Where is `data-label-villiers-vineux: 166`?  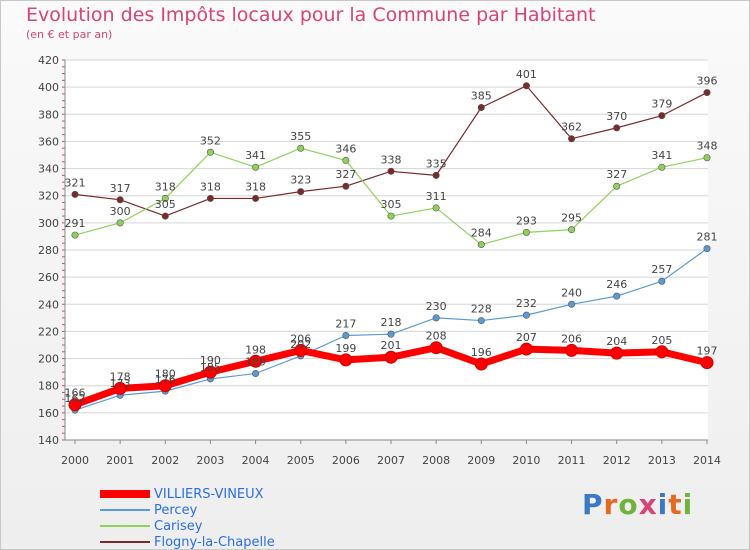
data-label-villiers-vineux: 166 is located at coordinates (75, 393).